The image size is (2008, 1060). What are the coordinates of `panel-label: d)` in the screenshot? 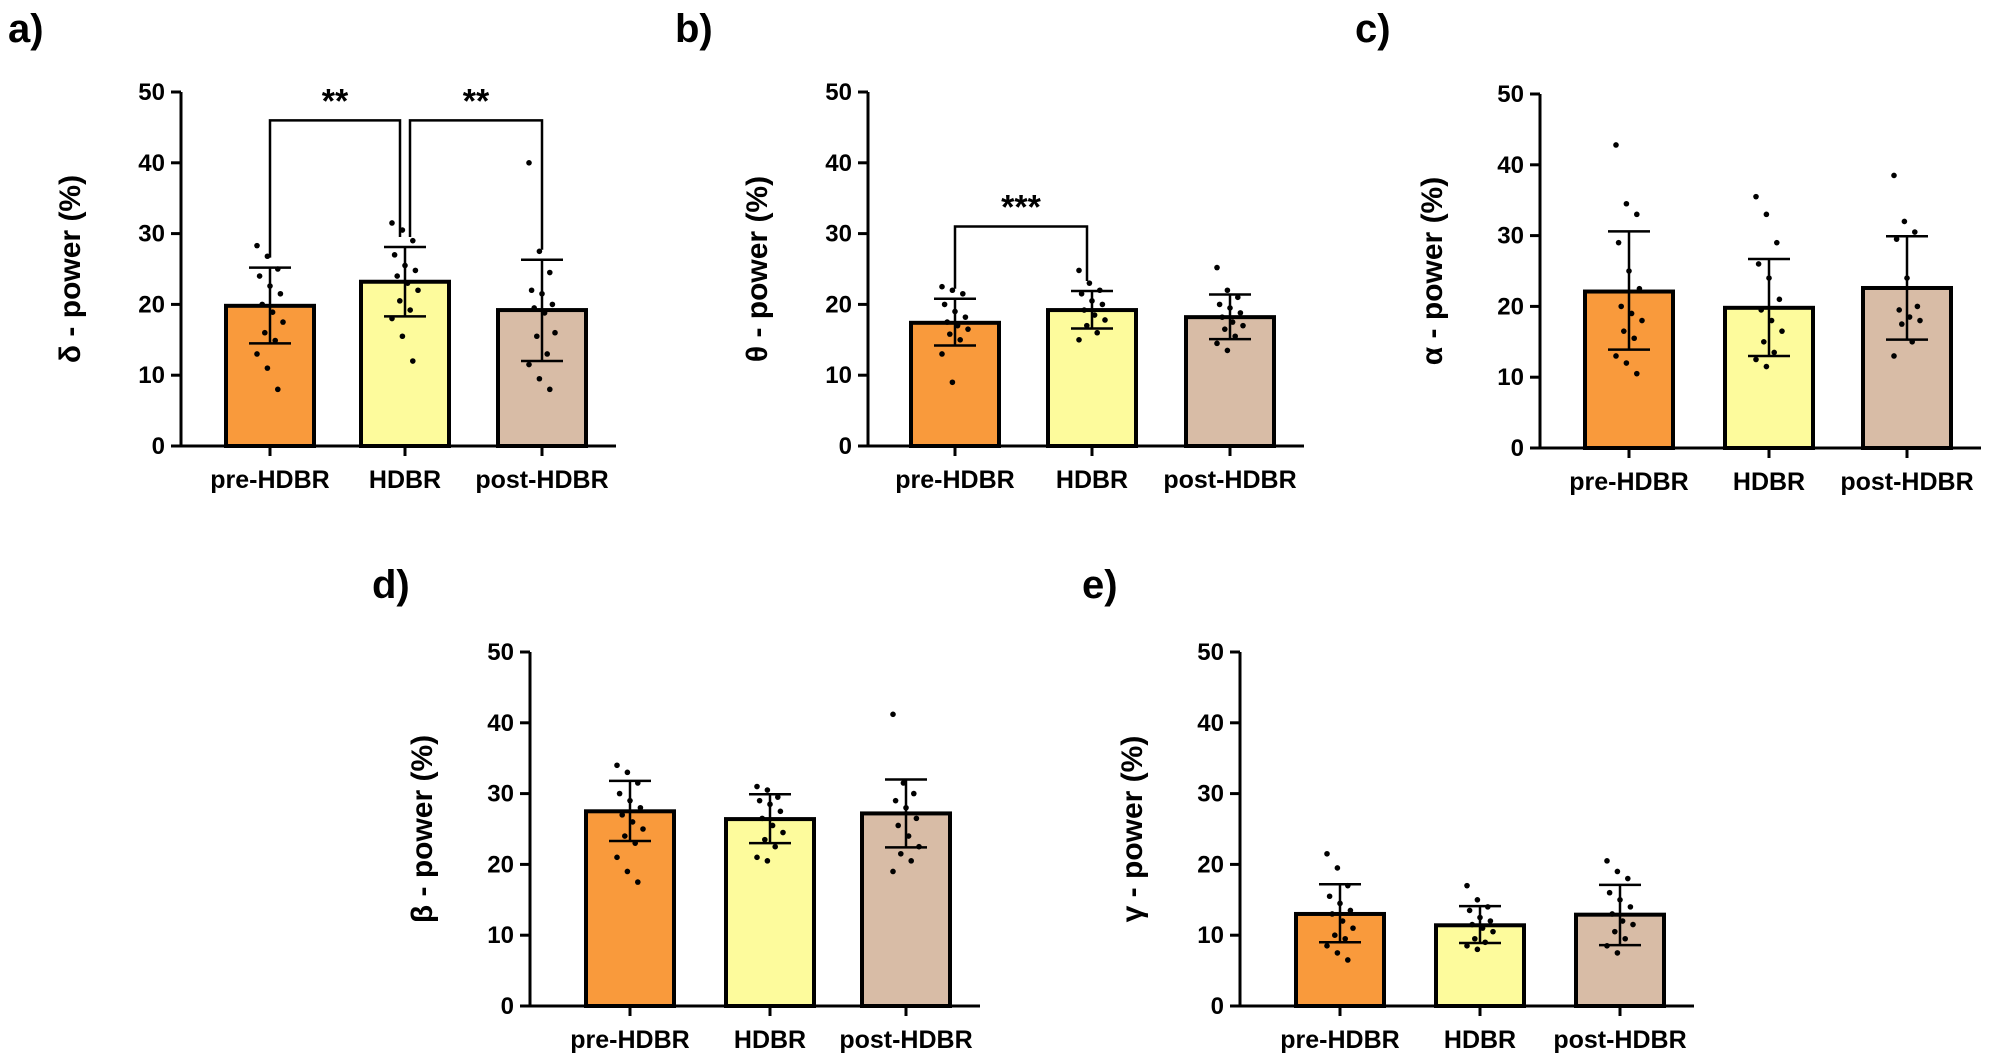 It's located at (391, 585).